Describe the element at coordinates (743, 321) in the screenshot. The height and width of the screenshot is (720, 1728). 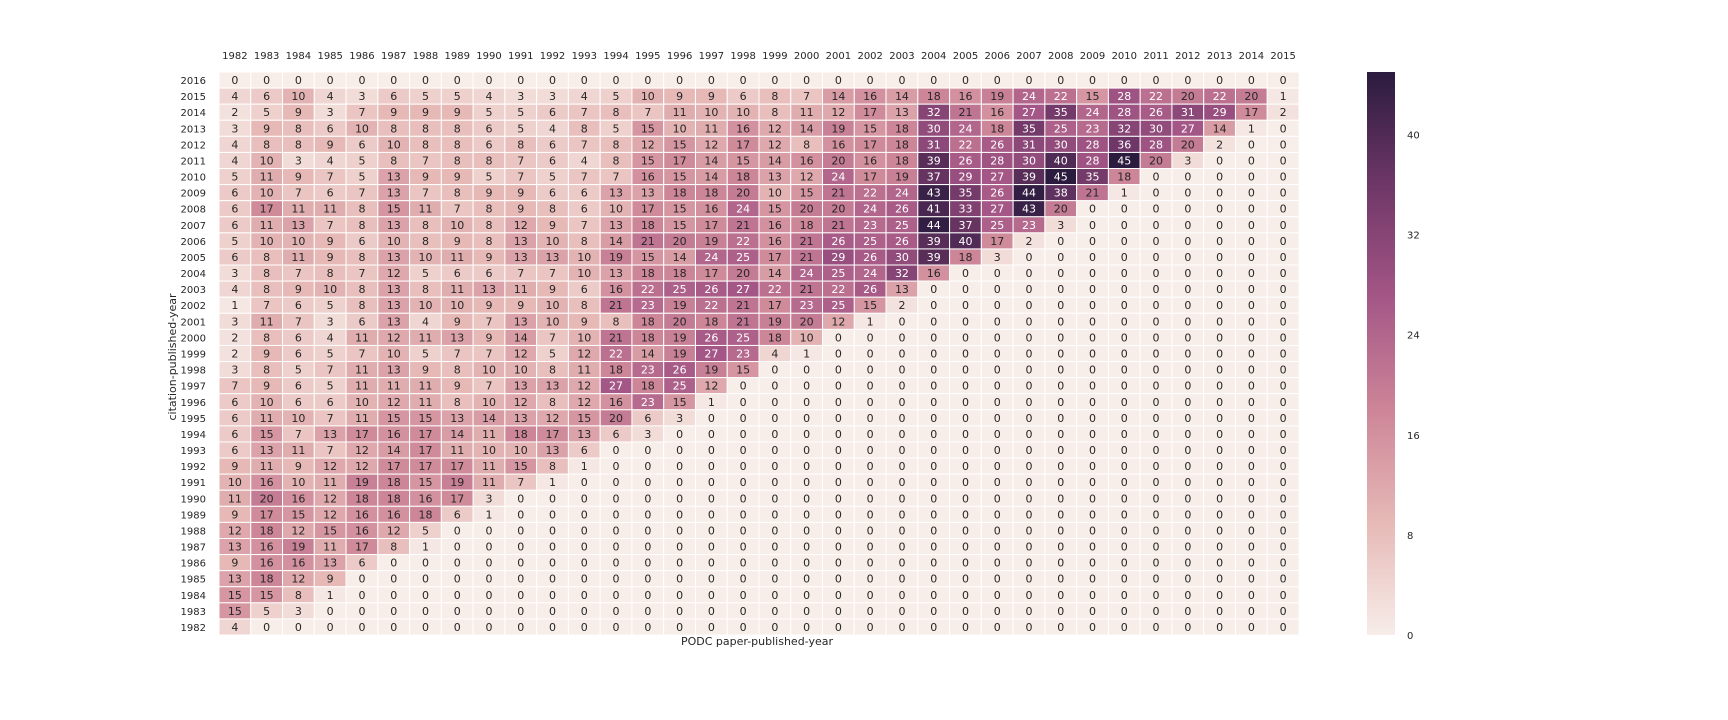
I see `cell-value-label: 21` at that location.